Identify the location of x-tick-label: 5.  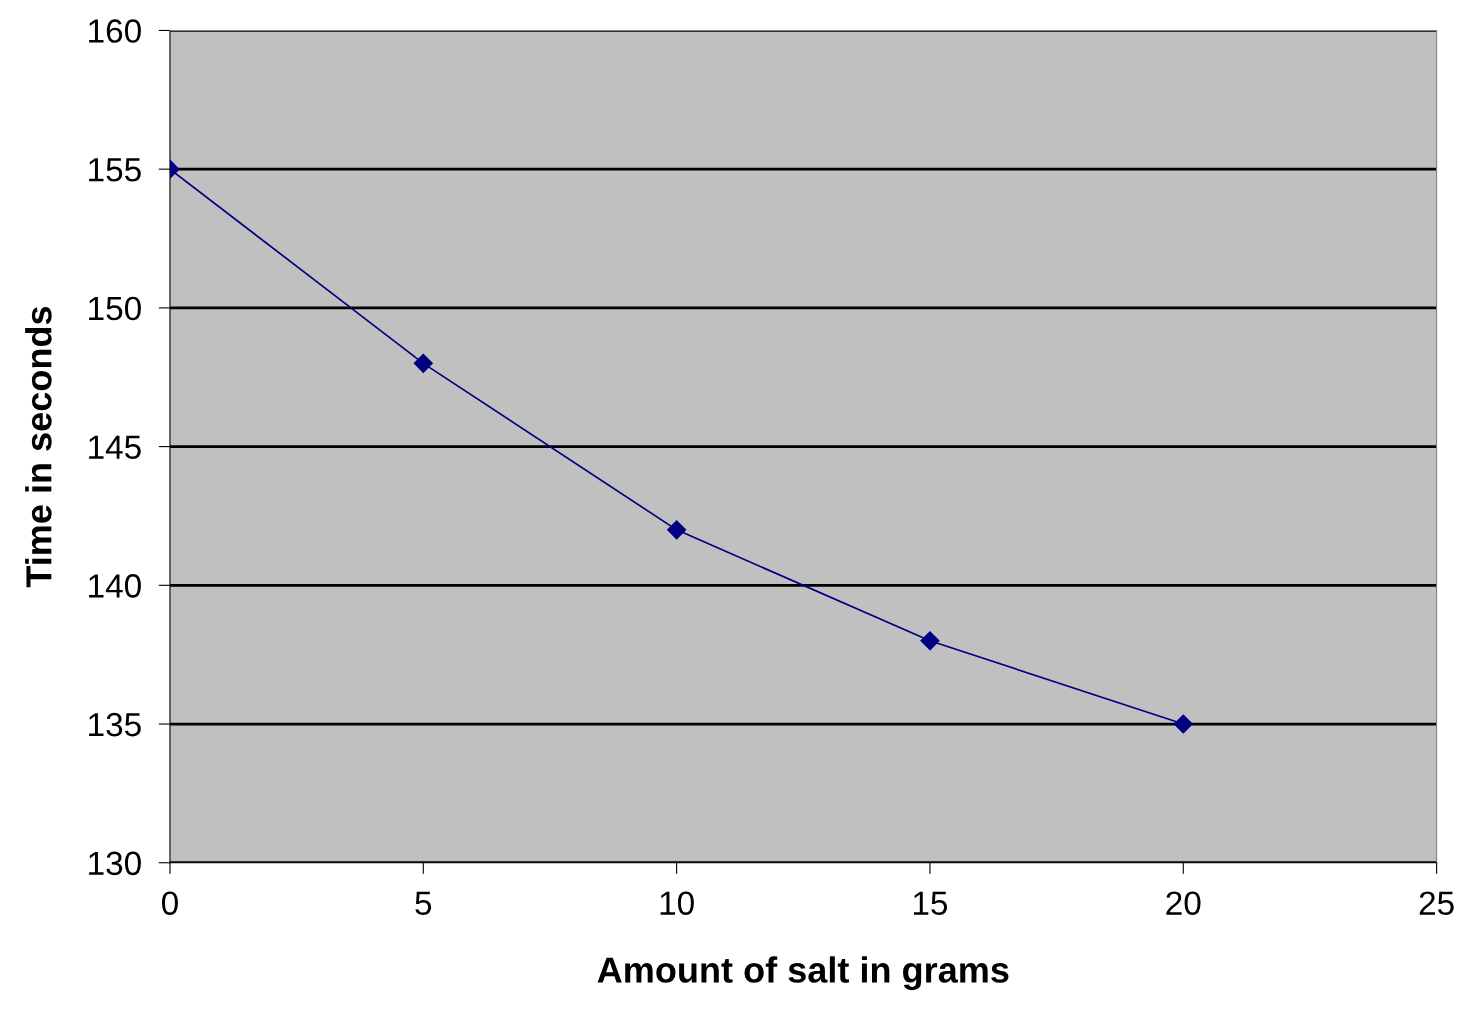
(423, 903).